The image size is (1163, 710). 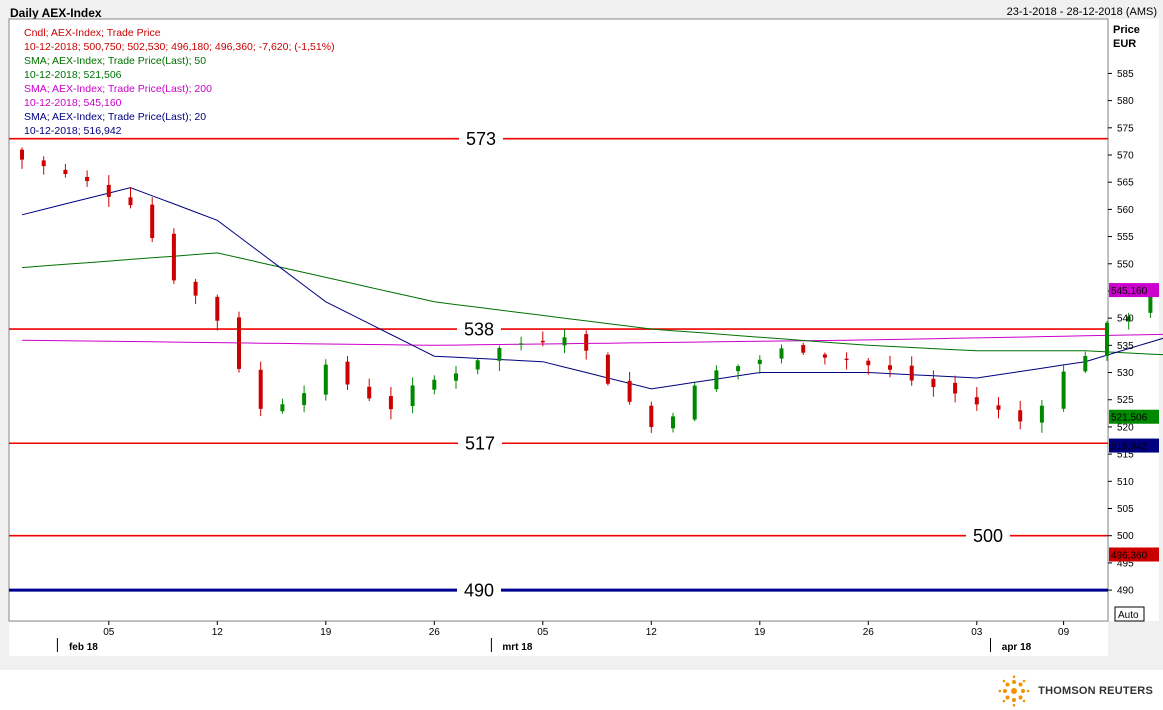 I want to click on y-tick-label: 540, so click(x=1125, y=319).